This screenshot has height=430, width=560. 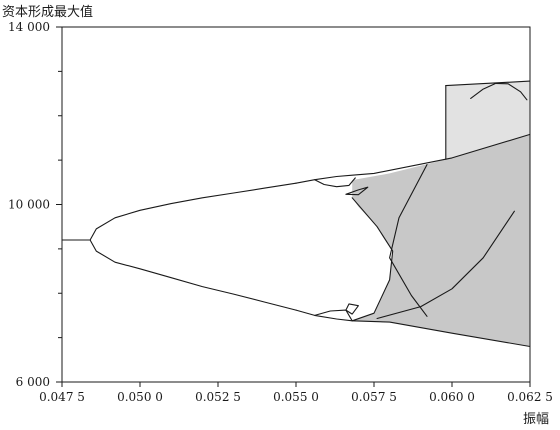 What do you see at coordinates (140, 397) in the screenshot?
I see `x-tick-label-2: 0.050 0` at bounding box center [140, 397].